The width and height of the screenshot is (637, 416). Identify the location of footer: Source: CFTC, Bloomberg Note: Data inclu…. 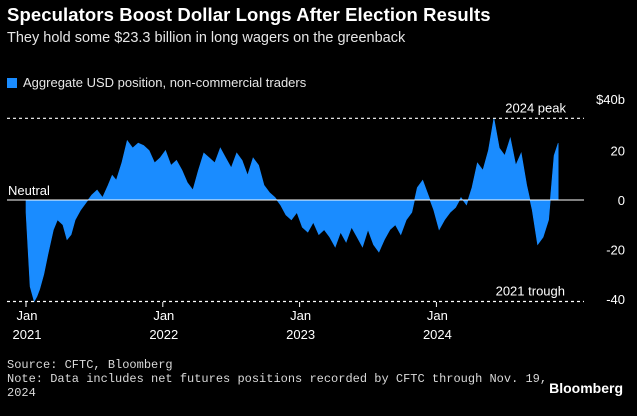
(277, 379).